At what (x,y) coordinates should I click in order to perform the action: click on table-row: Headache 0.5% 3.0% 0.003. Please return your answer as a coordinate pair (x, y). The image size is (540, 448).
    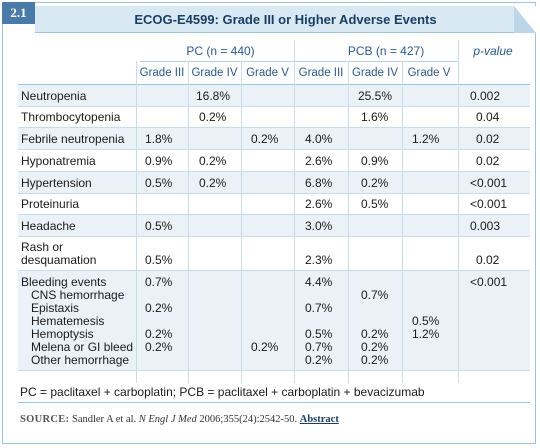
    Looking at the image, I should click on (274, 226).